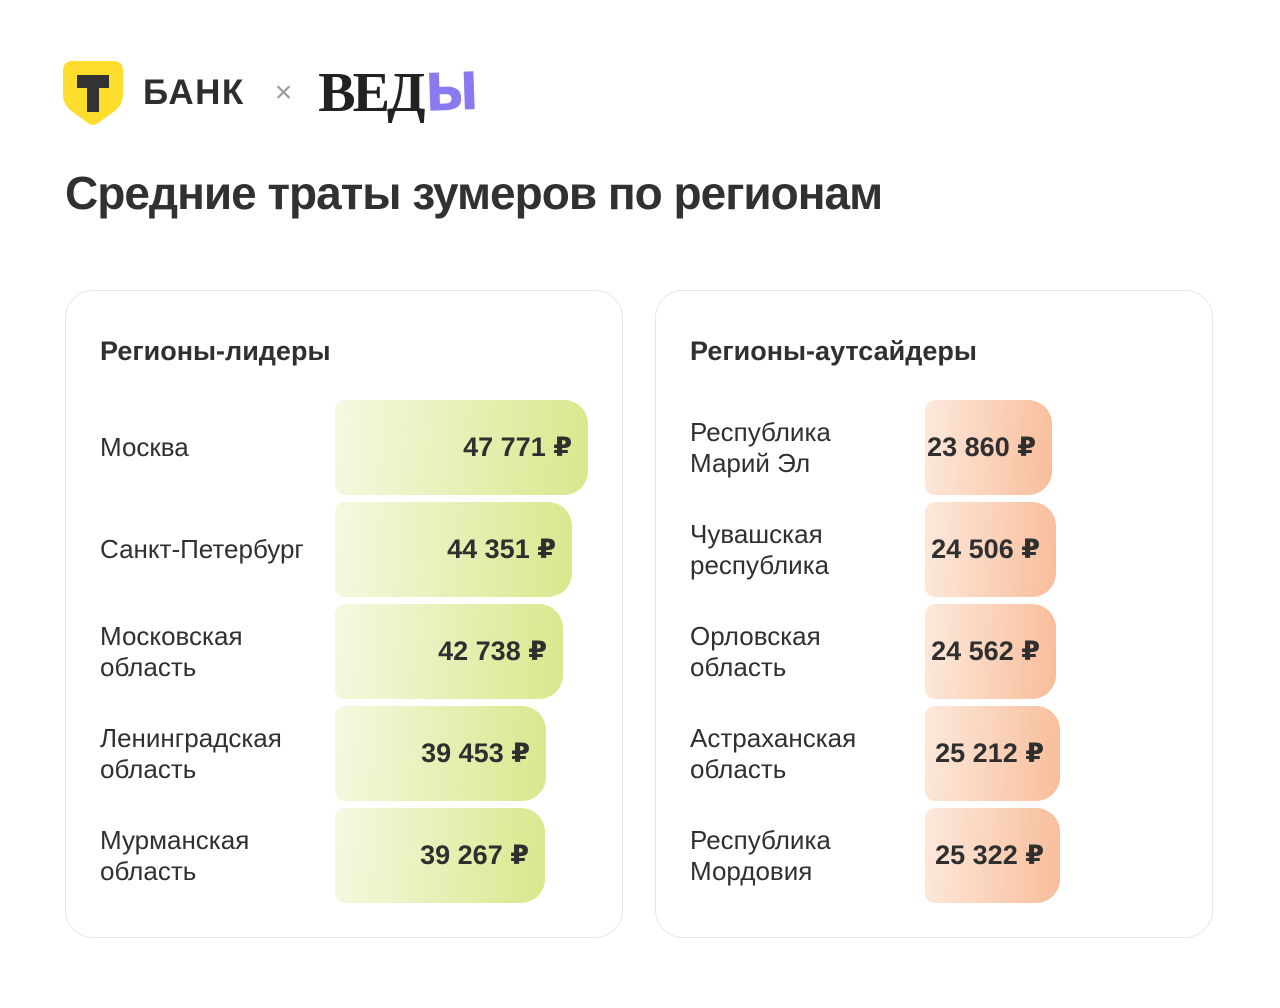  Describe the element at coordinates (191, 753) in the screenshot. I see `region-label: Ленинградская область` at that location.